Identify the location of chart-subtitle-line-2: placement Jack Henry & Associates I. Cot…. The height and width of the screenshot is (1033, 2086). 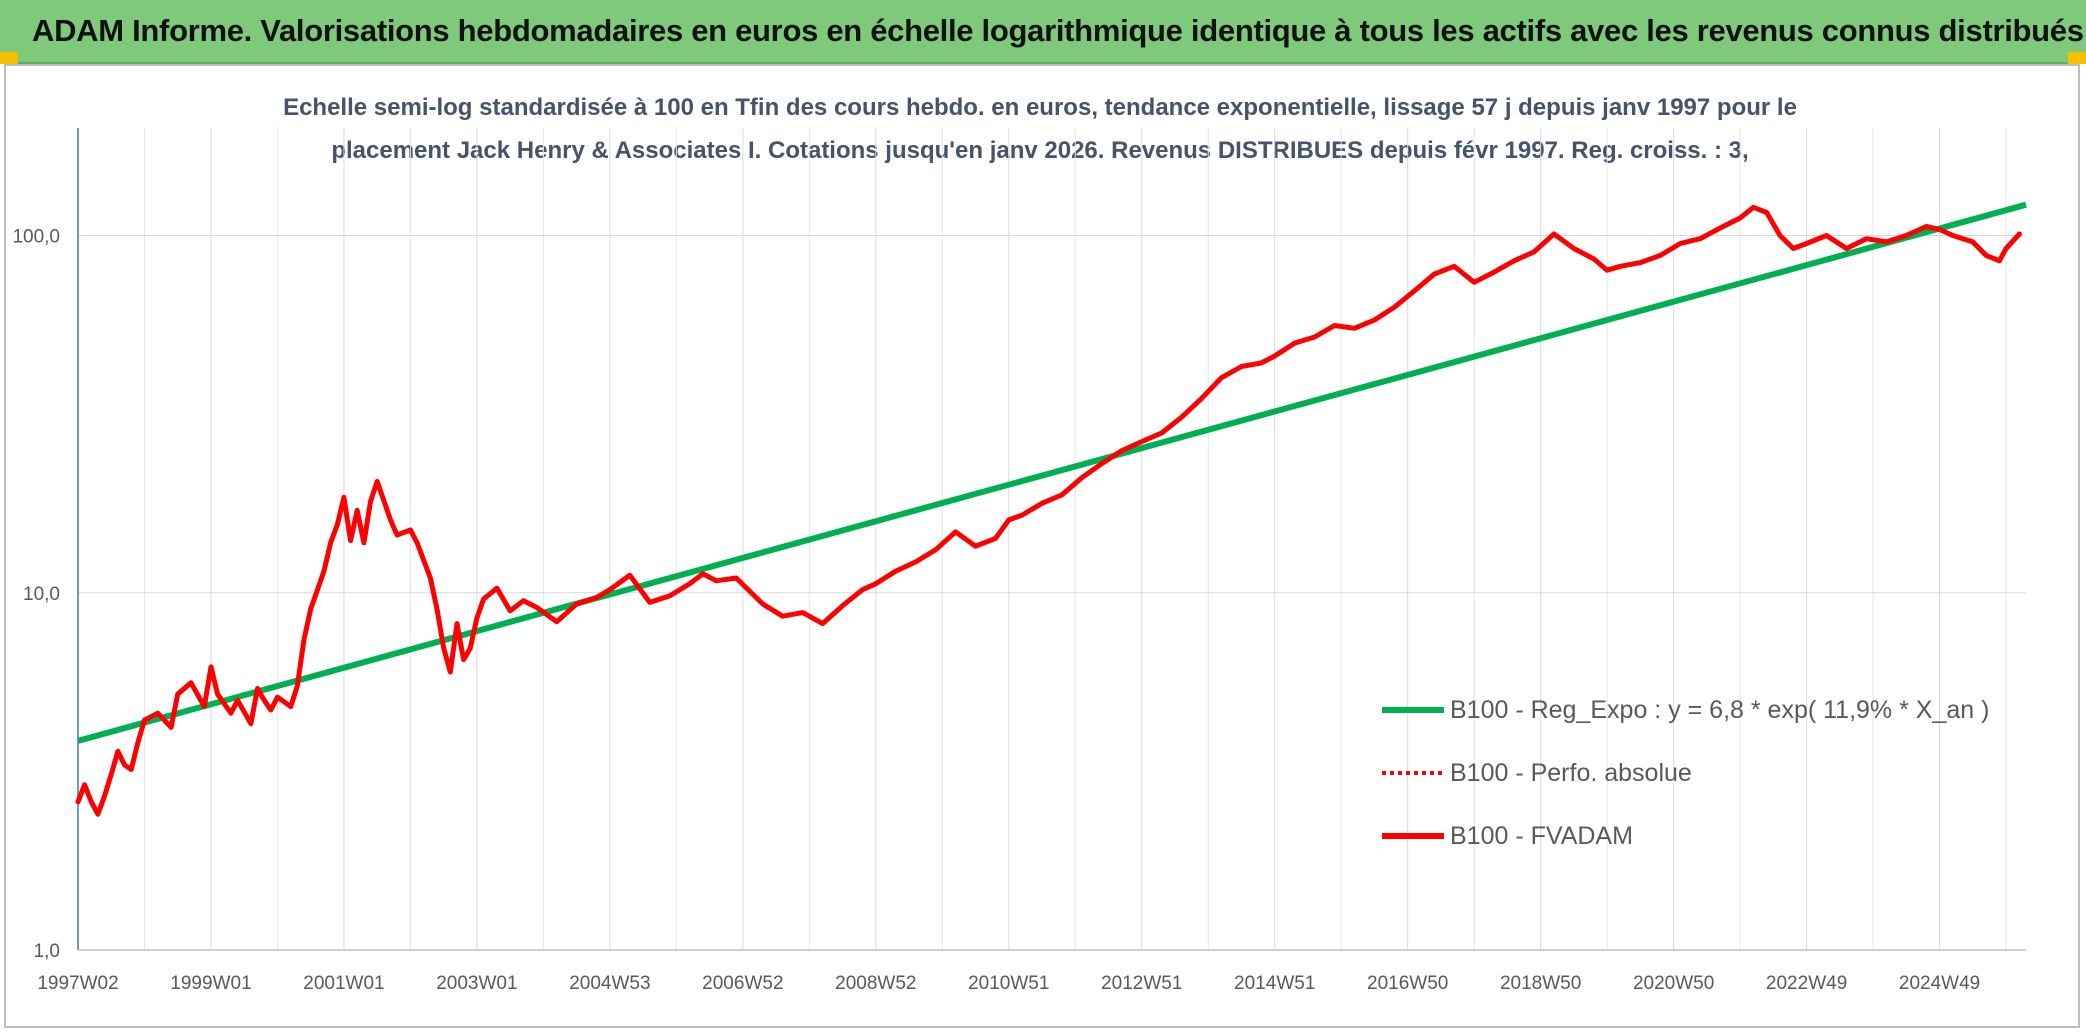
(1039, 150).